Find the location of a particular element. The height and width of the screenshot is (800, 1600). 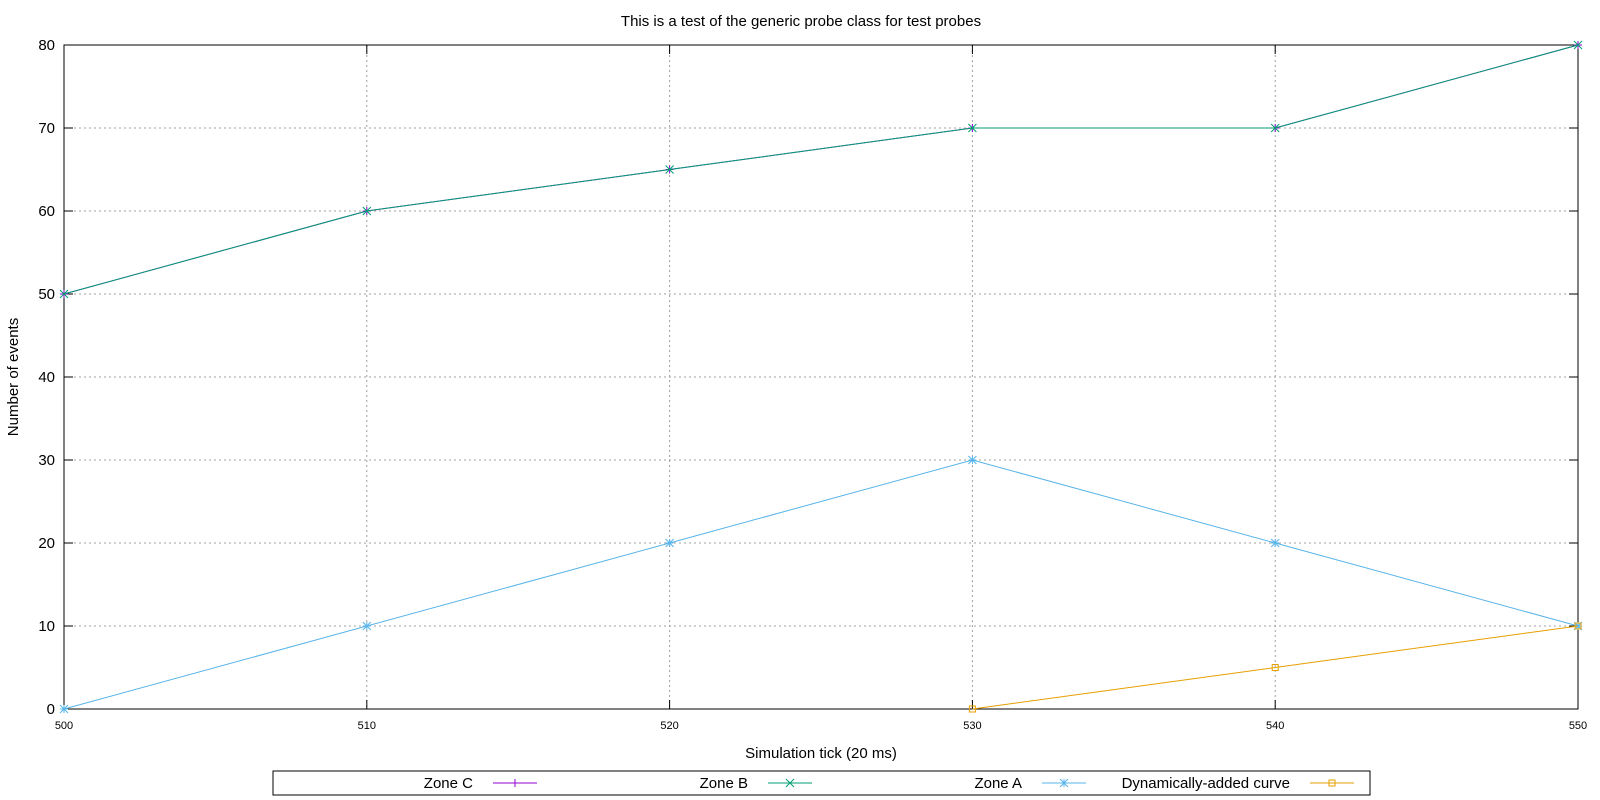

legend-label: Dynamically-added curve is located at coordinates (1206, 783).